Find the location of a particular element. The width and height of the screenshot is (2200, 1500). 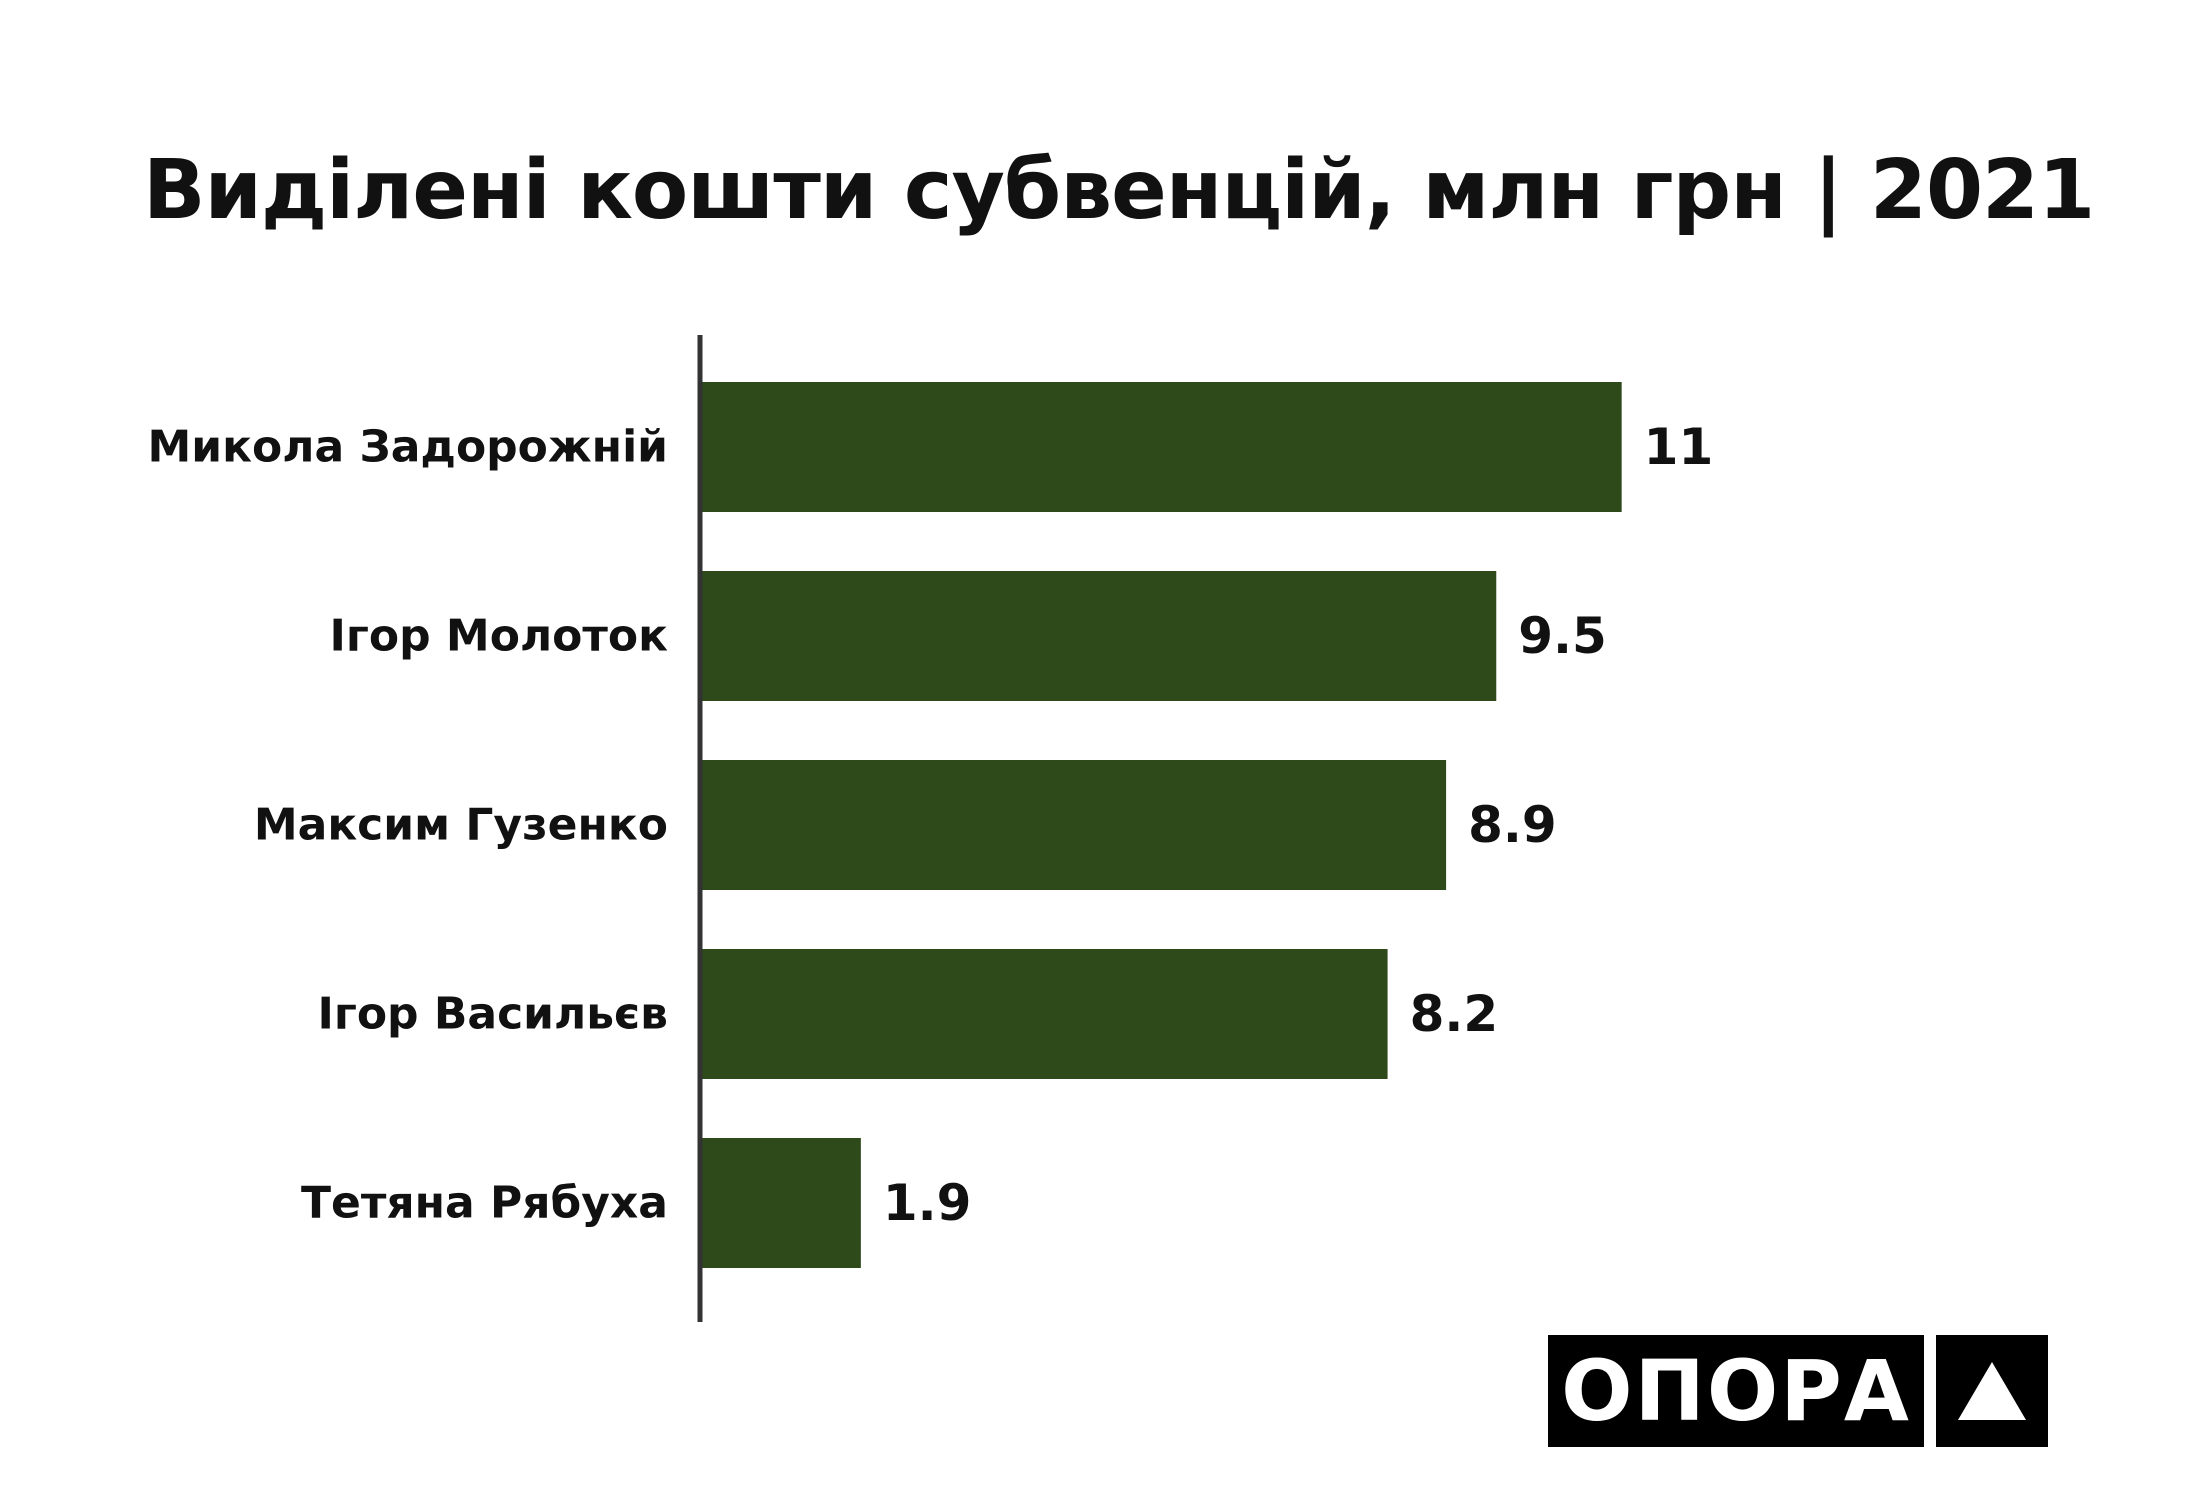

triangle-icon-svg is located at coordinates (1992, 1391).